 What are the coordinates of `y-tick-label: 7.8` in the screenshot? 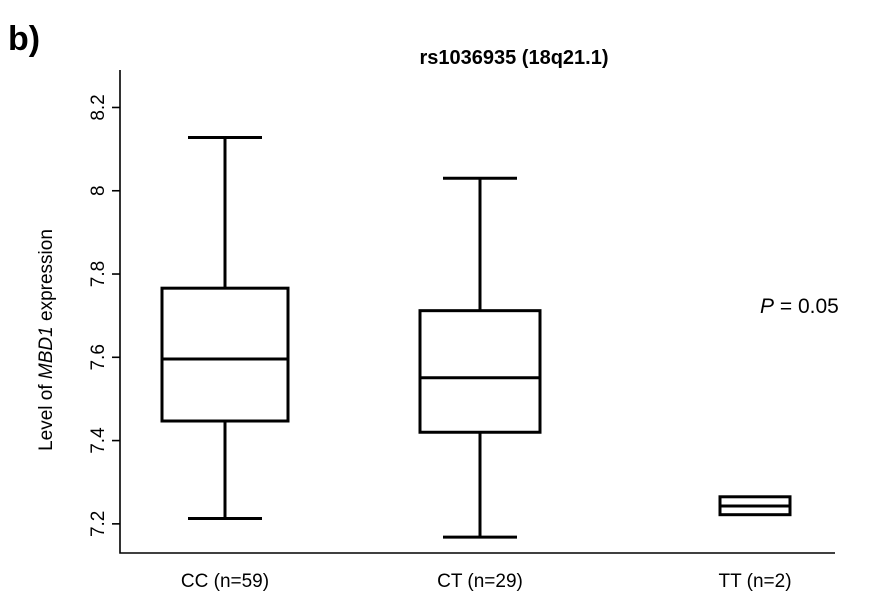 It's located at (98, 274).